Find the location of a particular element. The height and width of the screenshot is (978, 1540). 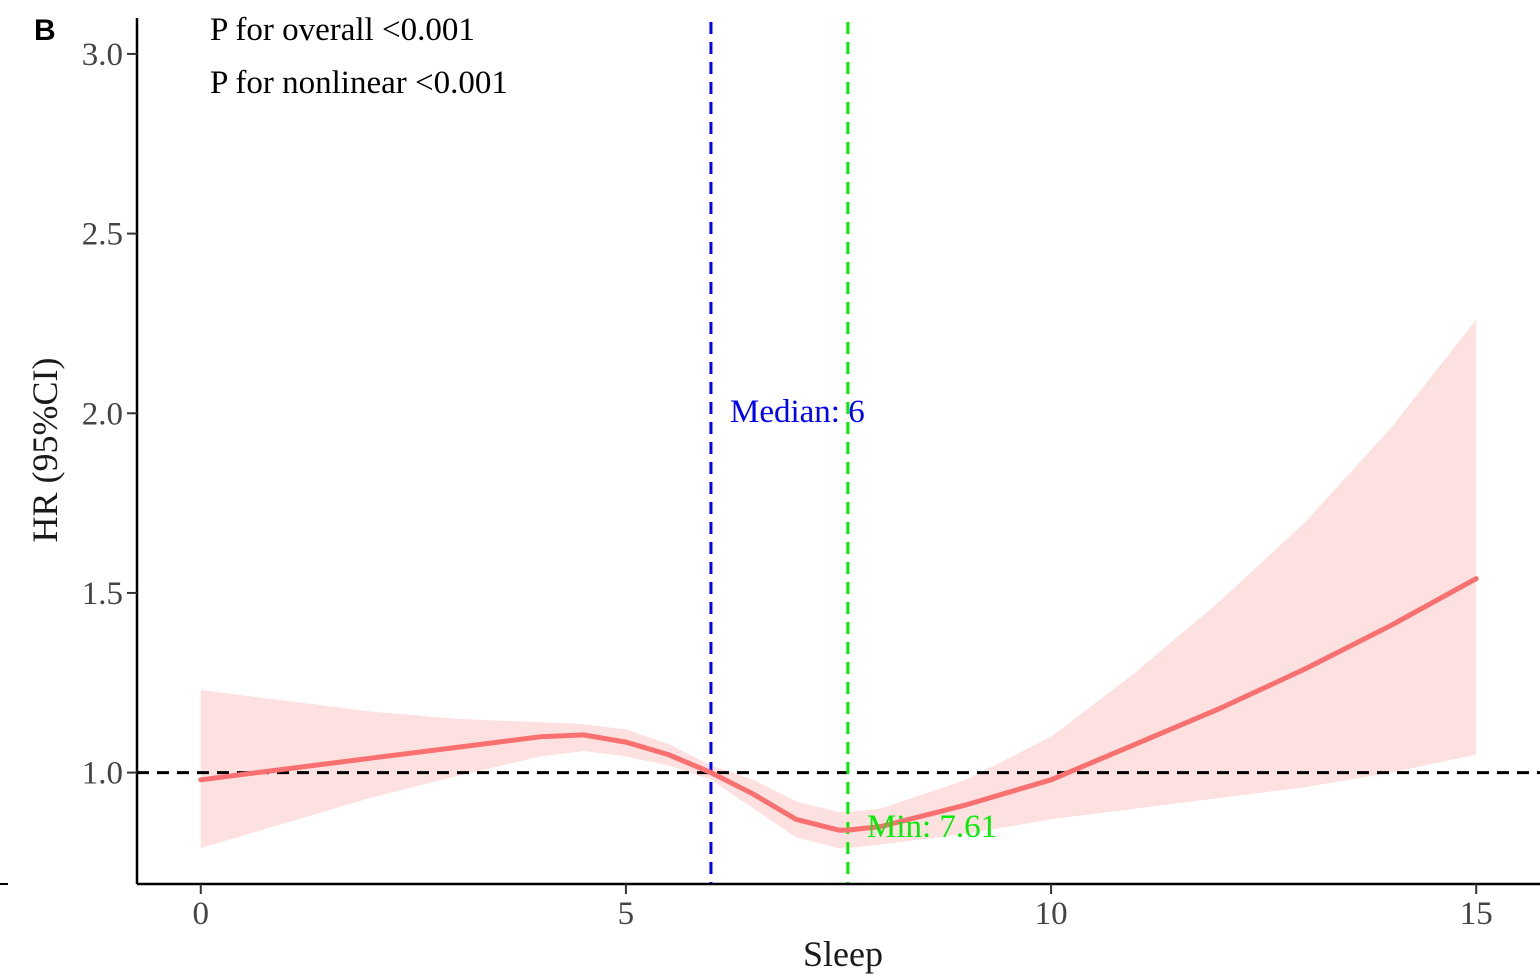

x-tick-label: 10 is located at coordinates (1051, 914).